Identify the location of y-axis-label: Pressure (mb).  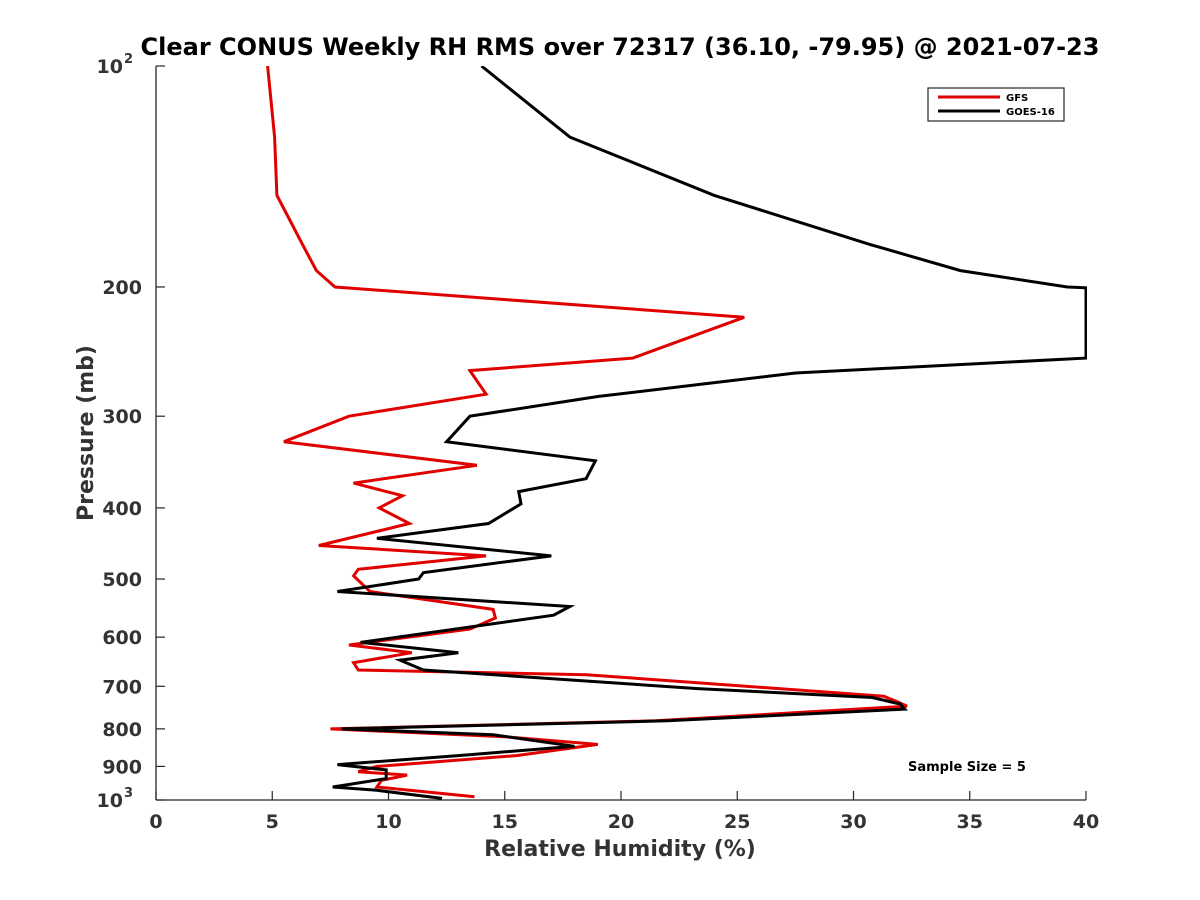
(86, 433).